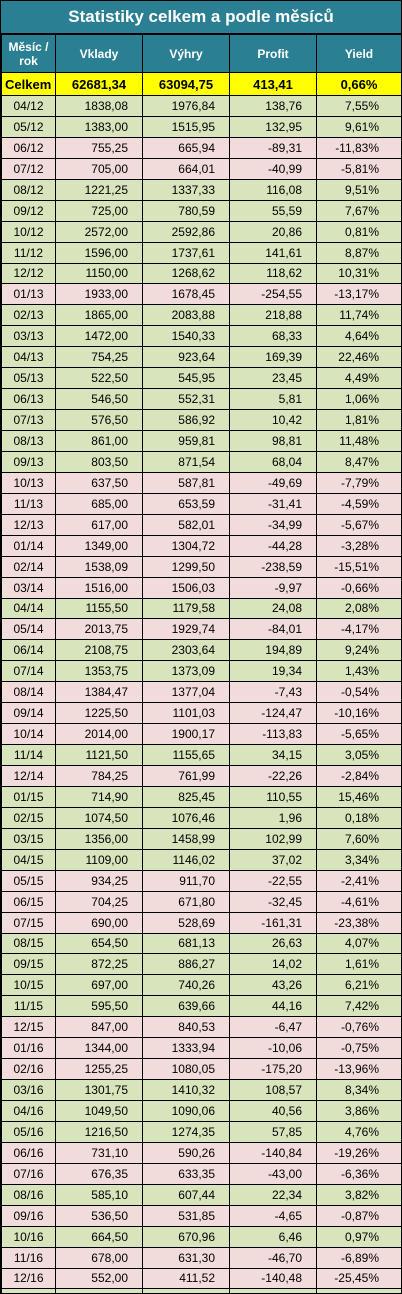  What do you see at coordinates (201, 357) in the screenshot?
I see `table-row: 04/13 754,25 923,64 169,39 22,46%` at bounding box center [201, 357].